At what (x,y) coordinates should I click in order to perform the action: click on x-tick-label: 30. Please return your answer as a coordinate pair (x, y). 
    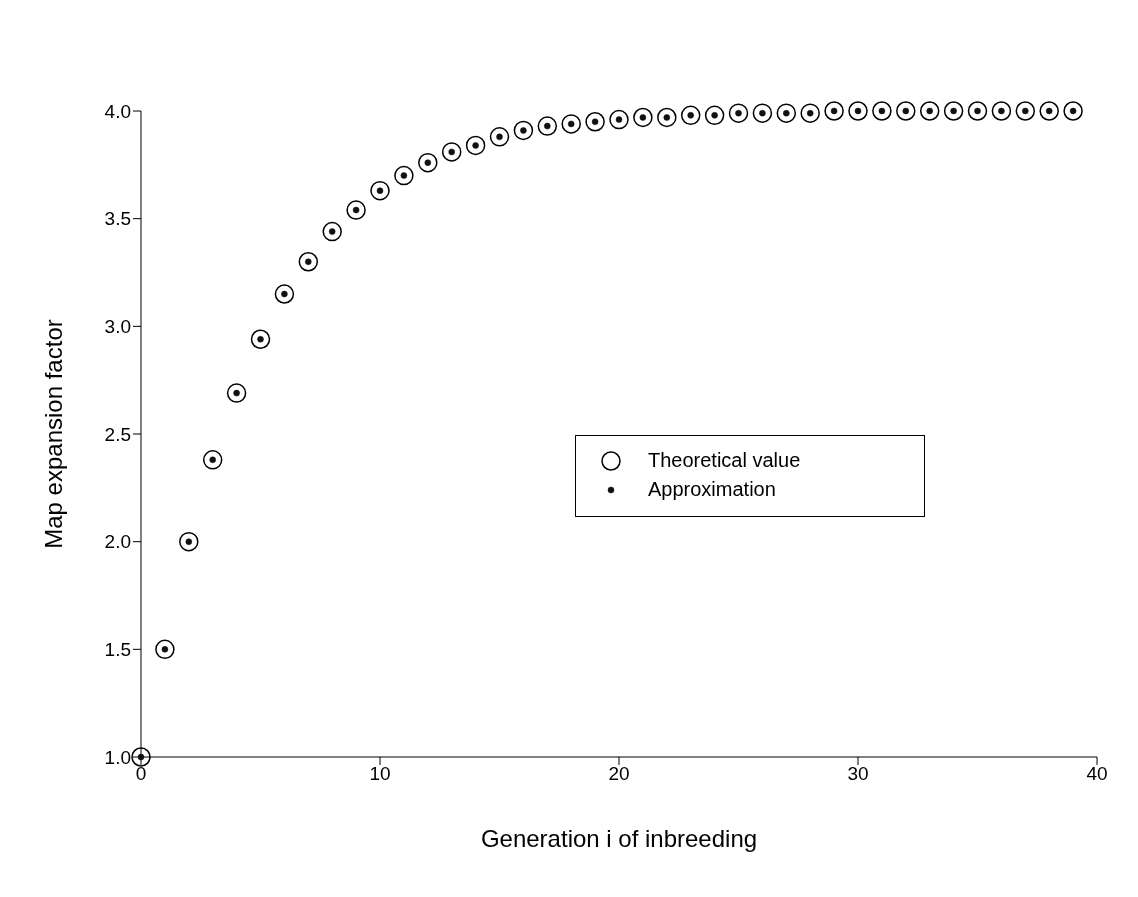
    Looking at the image, I should click on (858, 774).